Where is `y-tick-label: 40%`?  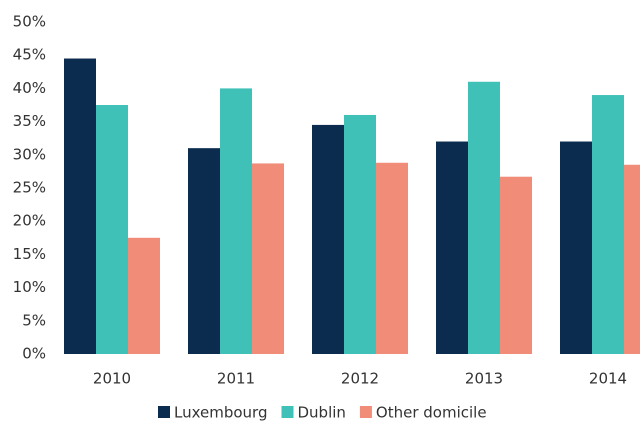 y-tick-label: 40% is located at coordinates (29, 88).